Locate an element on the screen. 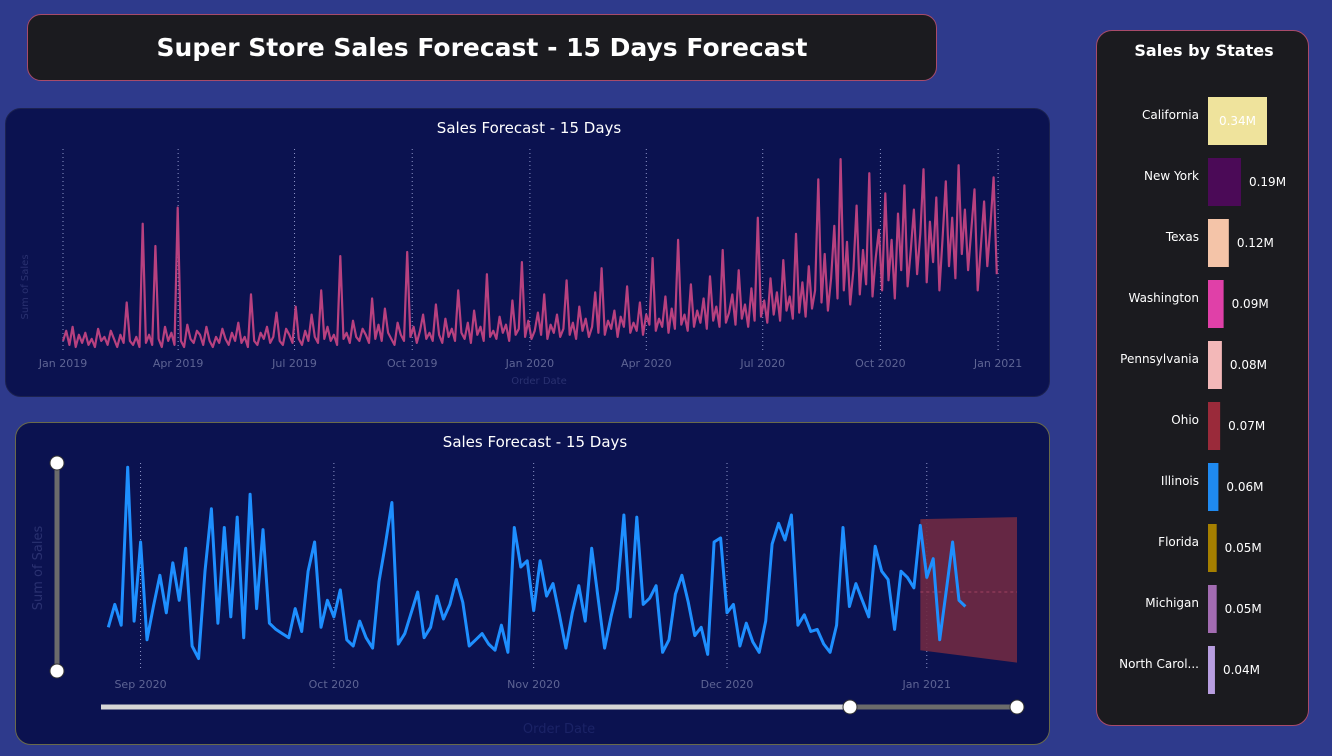 The height and width of the screenshot is (756, 1332). top-chart-xlabel: Order Date is located at coordinates (539, 381).